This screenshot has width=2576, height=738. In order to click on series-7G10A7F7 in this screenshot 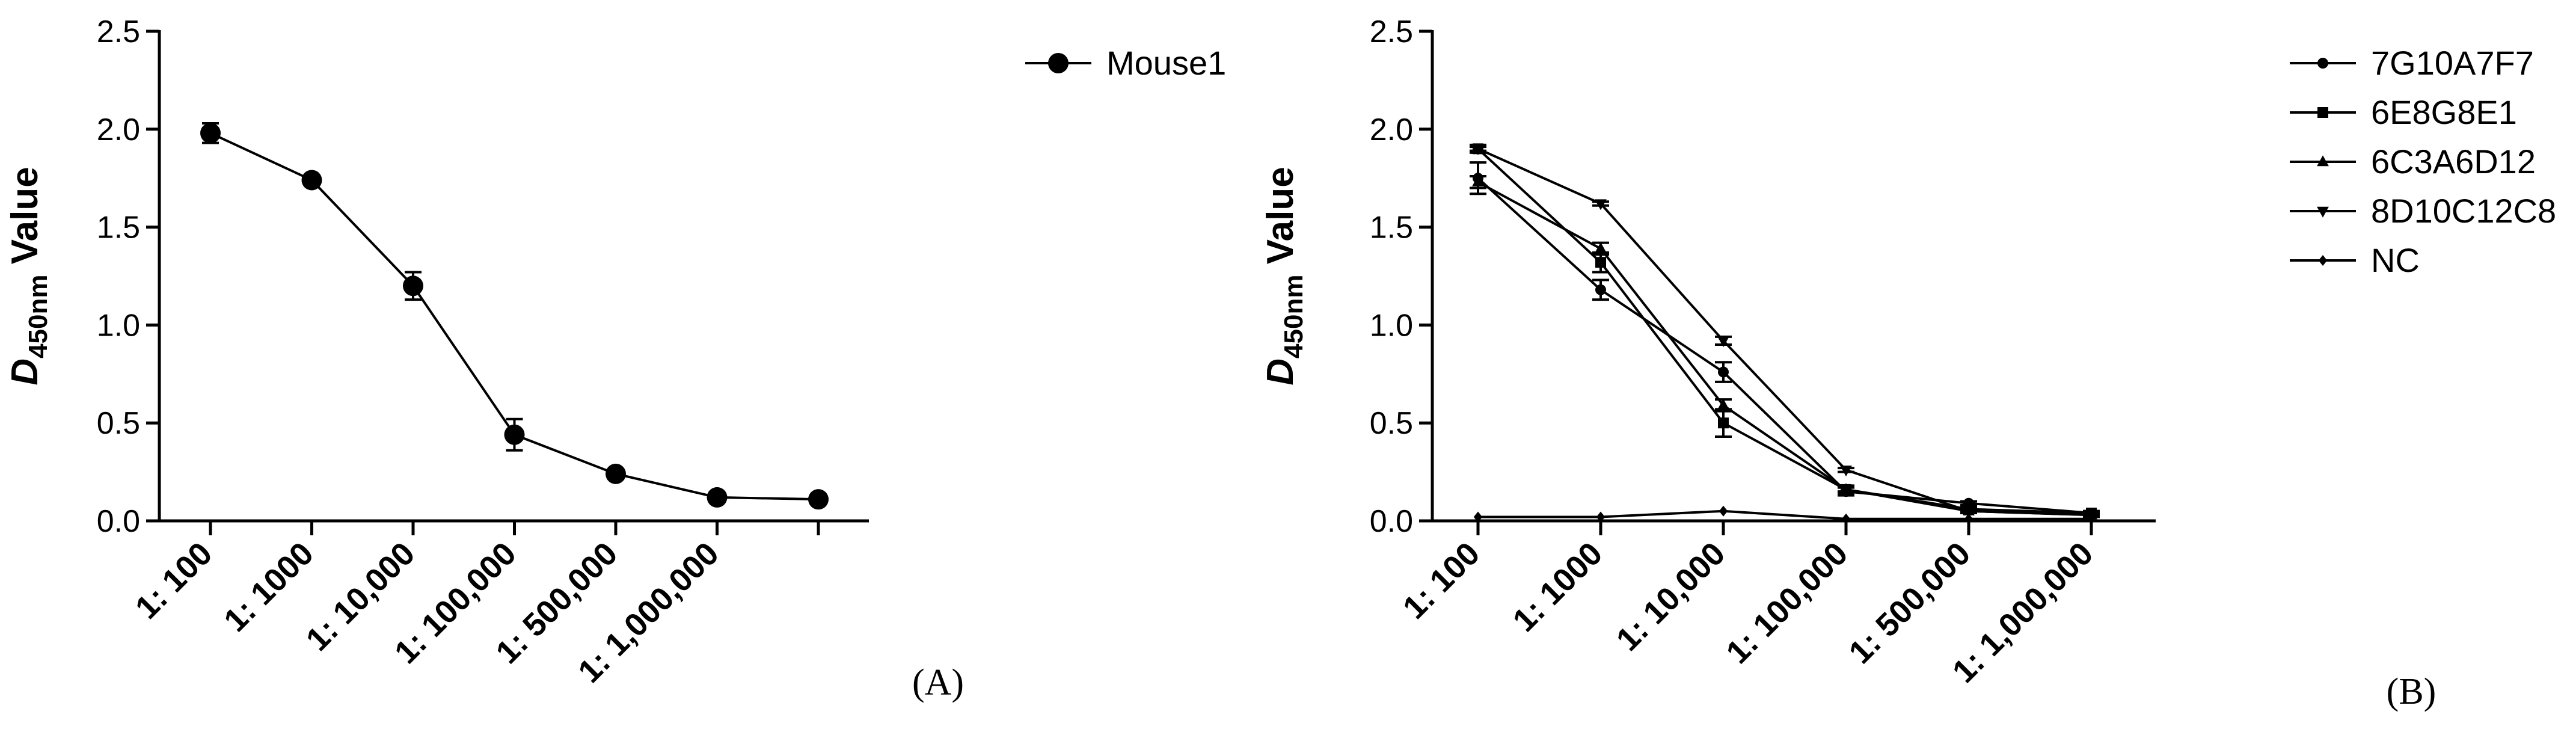, I will do `click(1785, 339)`.